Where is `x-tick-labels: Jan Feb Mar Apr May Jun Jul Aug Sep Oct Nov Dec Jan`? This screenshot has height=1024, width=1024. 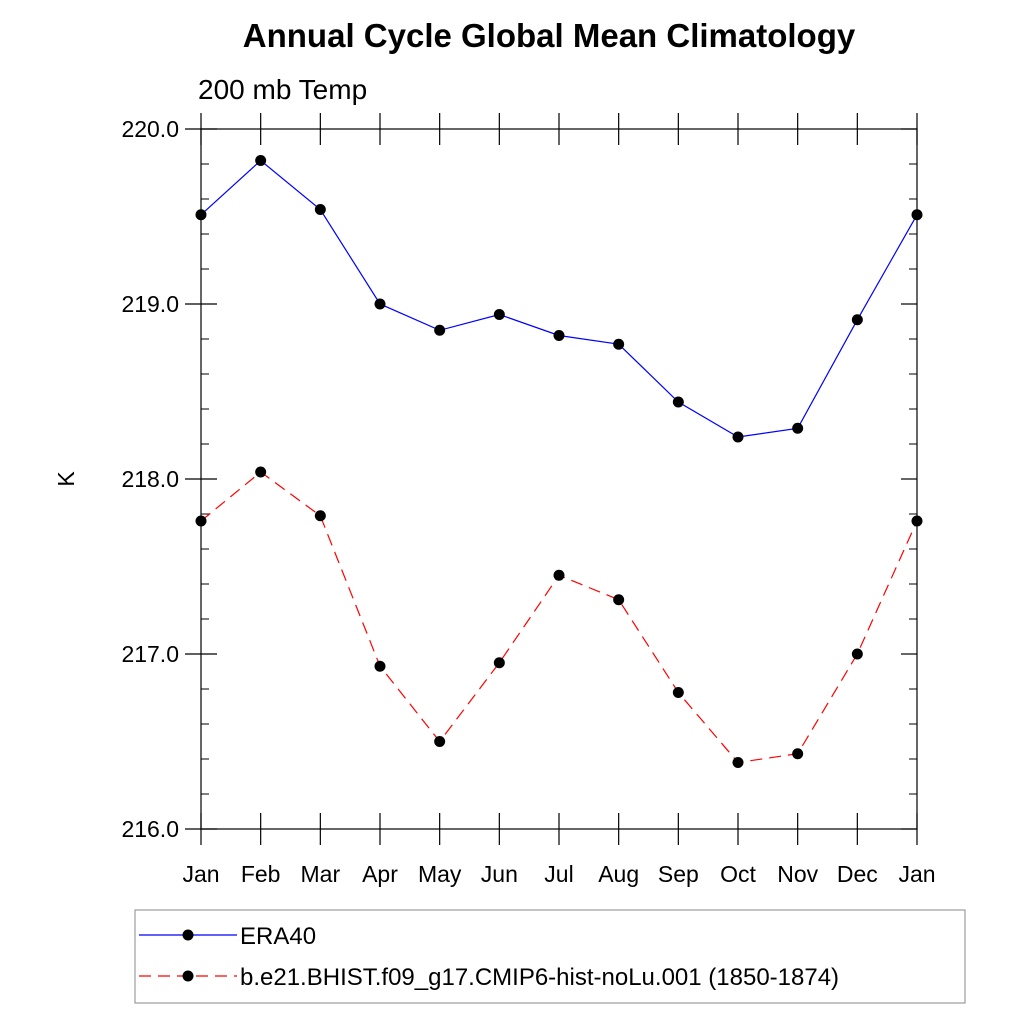
x-tick-labels: Jan Feb Mar Apr May Jun Jul Aug Sep Oct Nov Dec Jan is located at coordinates (558, 874).